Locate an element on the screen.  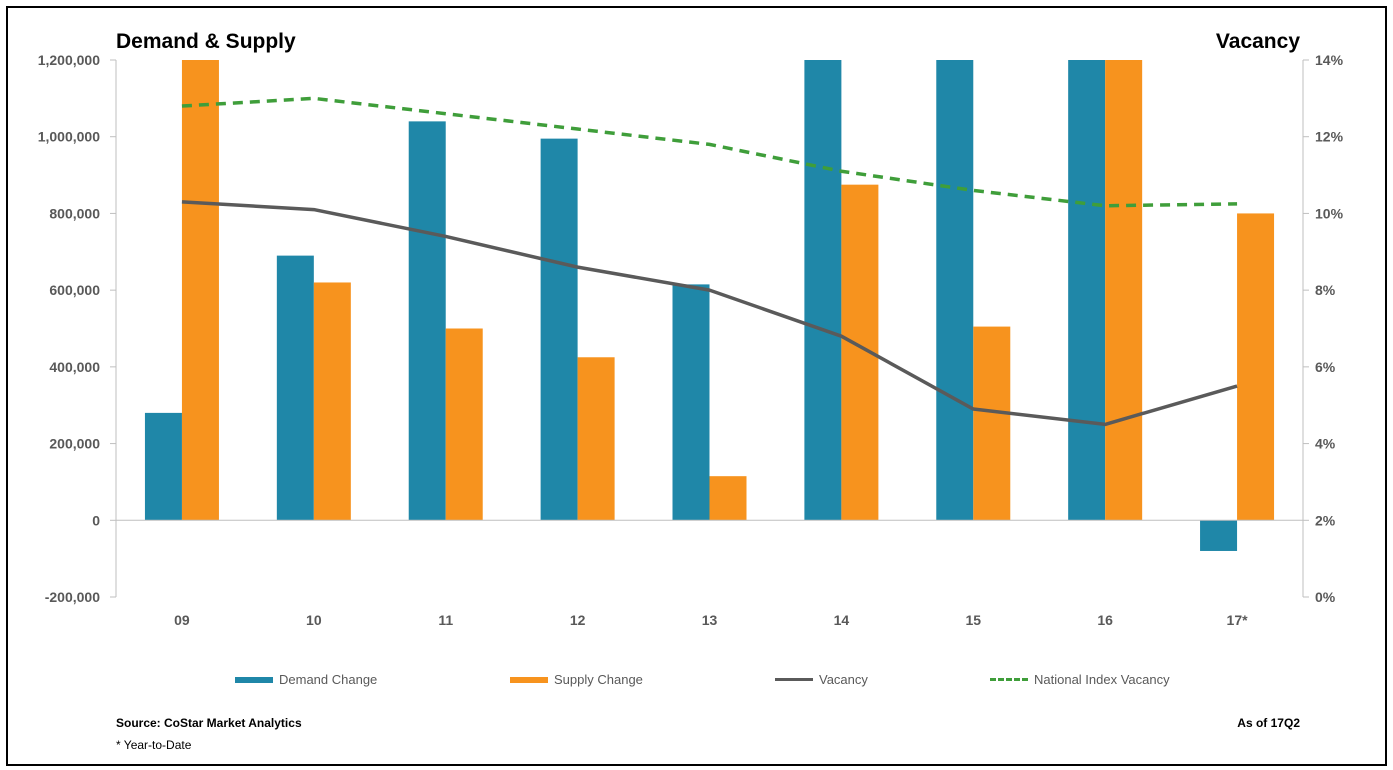
right-tick-label: 6% is located at coordinates (1325, 367).